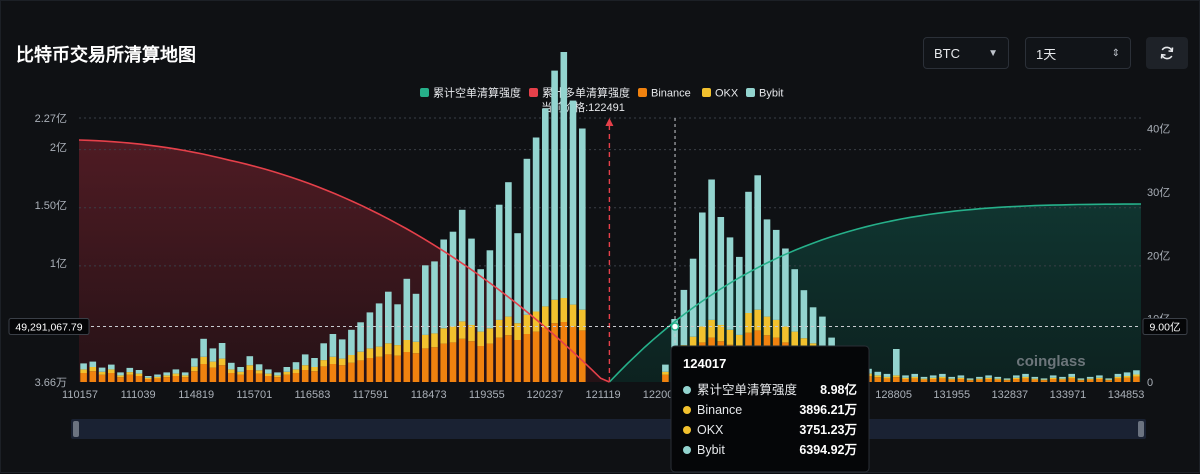 The image size is (1200, 474). What do you see at coordinates (771, 94) in the screenshot?
I see `legend-bybit: Bybit` at bounding box center [771, 94].